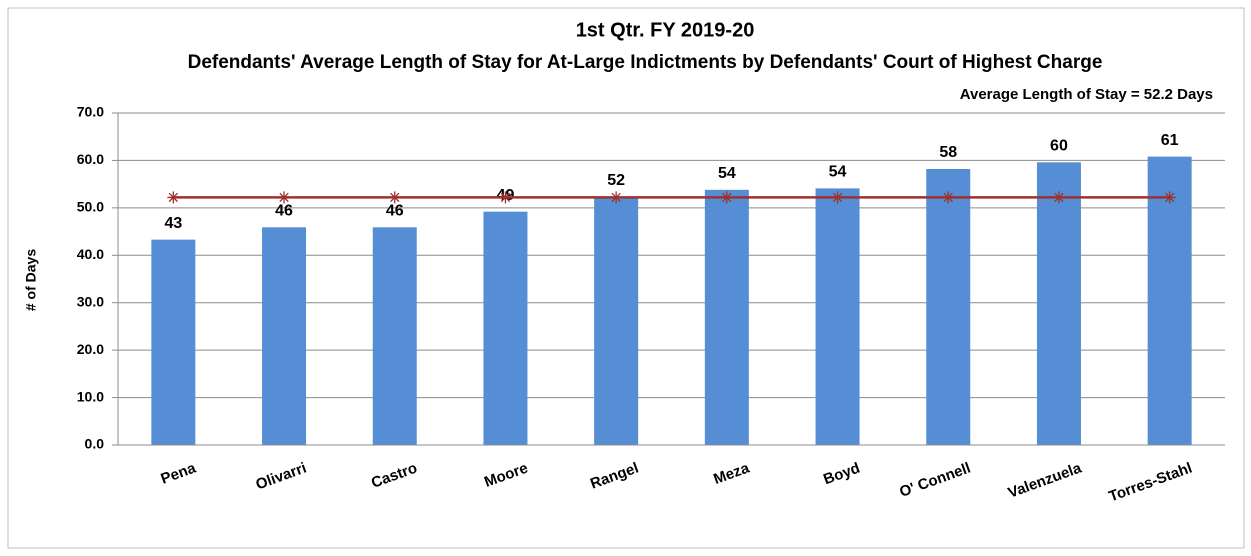 This screenshot has height=556, width=1251. Describe the element at coordinates (1170, 140) in the screenshot. I see `data-label: 61` at that location.